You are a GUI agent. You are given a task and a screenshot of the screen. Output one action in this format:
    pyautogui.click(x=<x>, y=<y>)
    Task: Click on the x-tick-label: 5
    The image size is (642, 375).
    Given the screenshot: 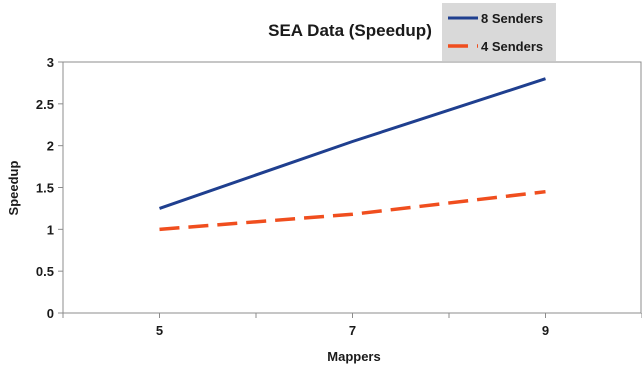 What is the action you would take?
    pyautogui.click(x=159, y=330)
    